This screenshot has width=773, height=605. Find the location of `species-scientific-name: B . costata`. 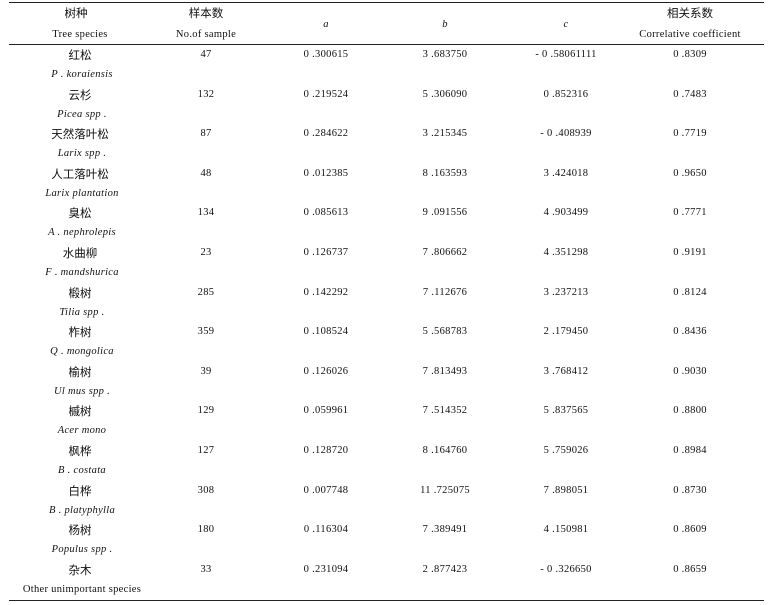

species-scientific-name: B . costata is located at coordinates (82, 470).